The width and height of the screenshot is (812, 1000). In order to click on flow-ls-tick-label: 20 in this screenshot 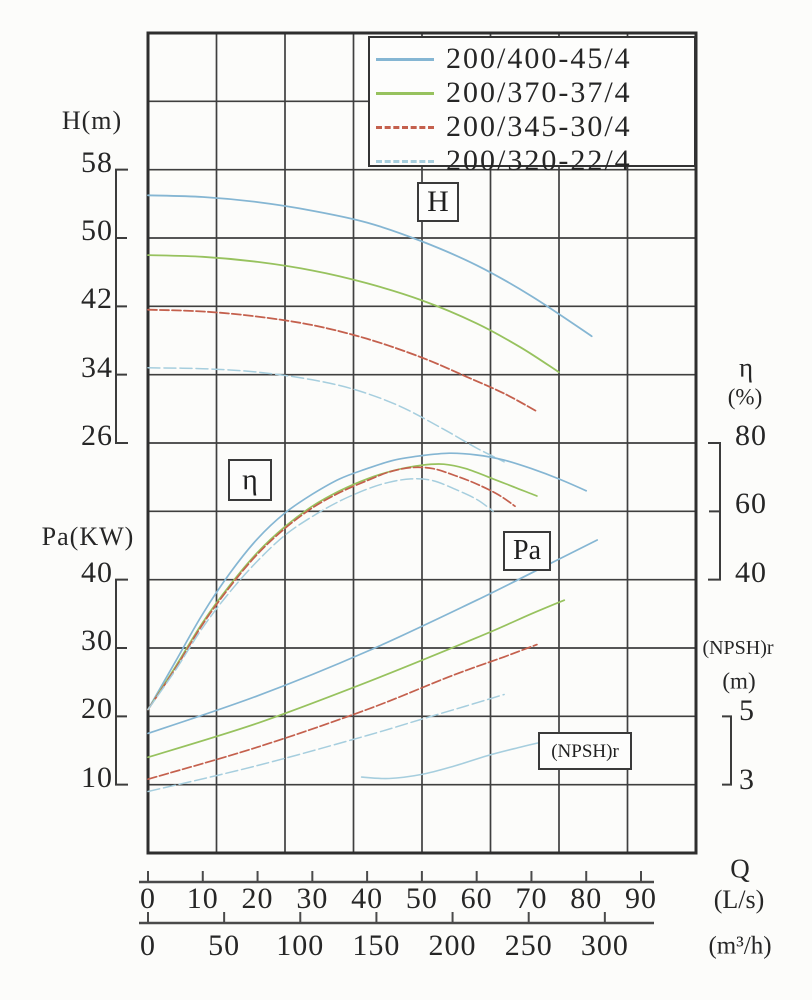, I will do `click(257, 898)`.